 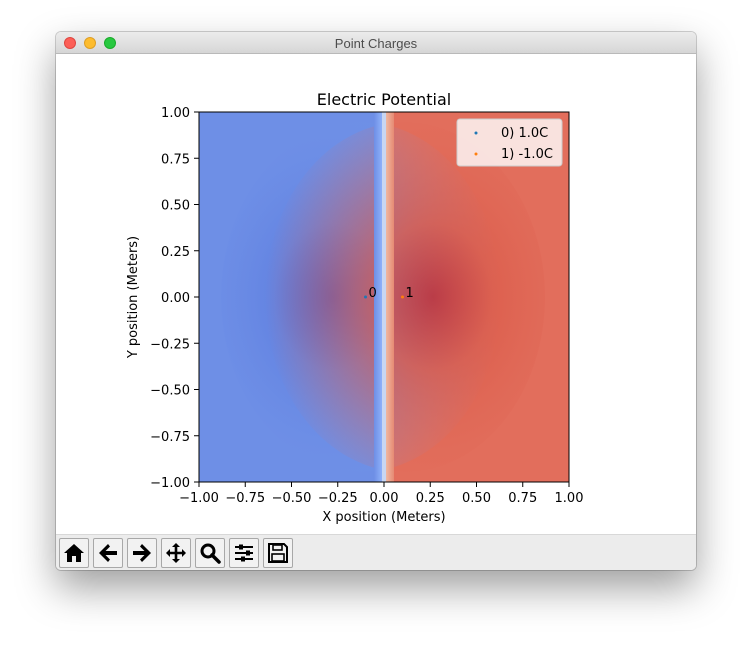 What do you see at coordinates (175, 159) in the screenshot?
I see `y-tick-label: 0.75` at bounding box center [175, 159].